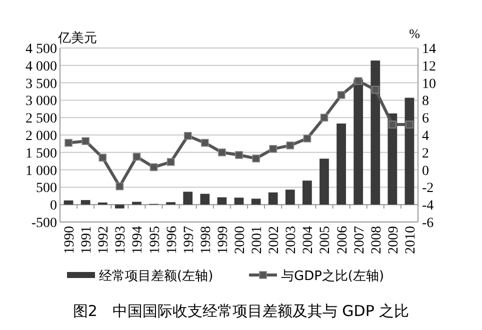 The image size is (482, 330). What do you see at coordinates (292, 240) in the screenshot?
I see `x-tick-label: 2003` at bounding box center [292, 240].